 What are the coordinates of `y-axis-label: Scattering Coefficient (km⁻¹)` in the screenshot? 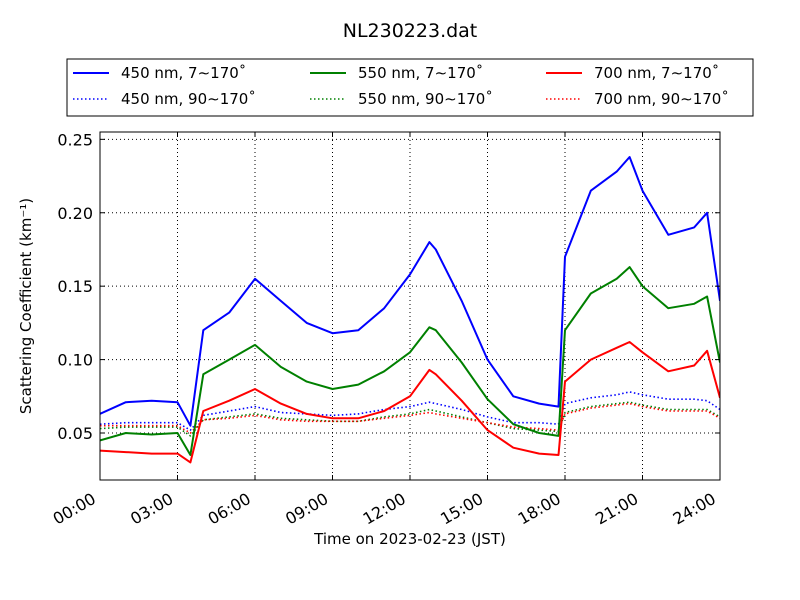 It's located at (26, 306).